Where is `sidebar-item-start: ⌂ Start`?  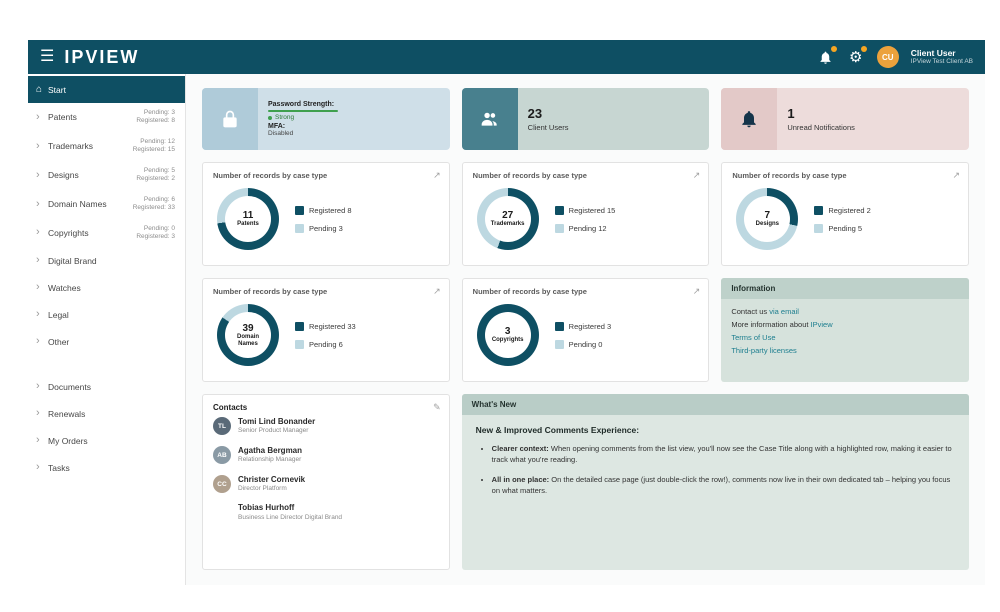 sidebar-item-start: ⌂ Start is located at coordinates (106, 89).